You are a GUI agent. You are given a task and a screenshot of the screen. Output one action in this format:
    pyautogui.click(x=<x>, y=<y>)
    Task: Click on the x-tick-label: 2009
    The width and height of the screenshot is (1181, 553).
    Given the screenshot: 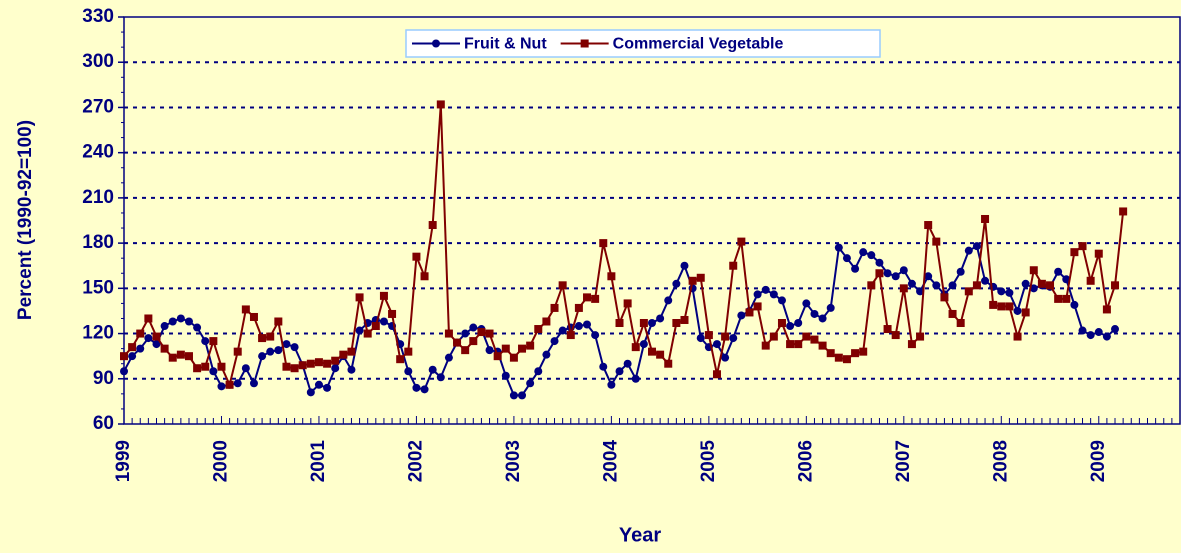 What is the action you would take?
    pyautogui.click(x=1098, y=461)
    